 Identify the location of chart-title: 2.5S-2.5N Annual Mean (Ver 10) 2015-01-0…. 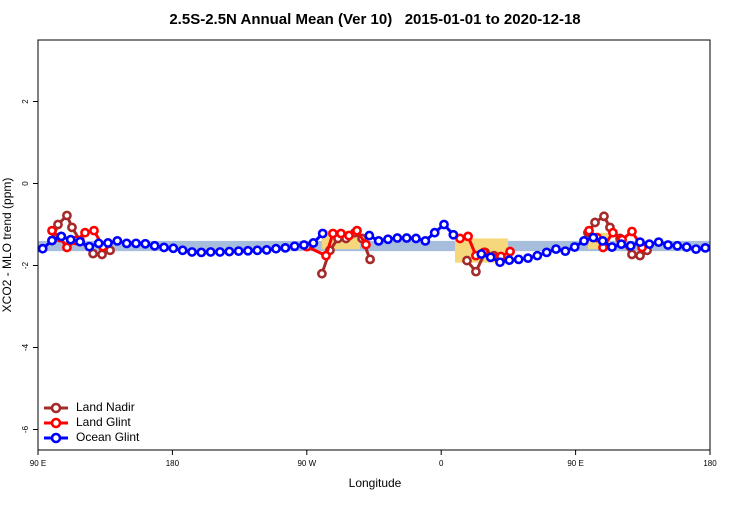
(374, 19).